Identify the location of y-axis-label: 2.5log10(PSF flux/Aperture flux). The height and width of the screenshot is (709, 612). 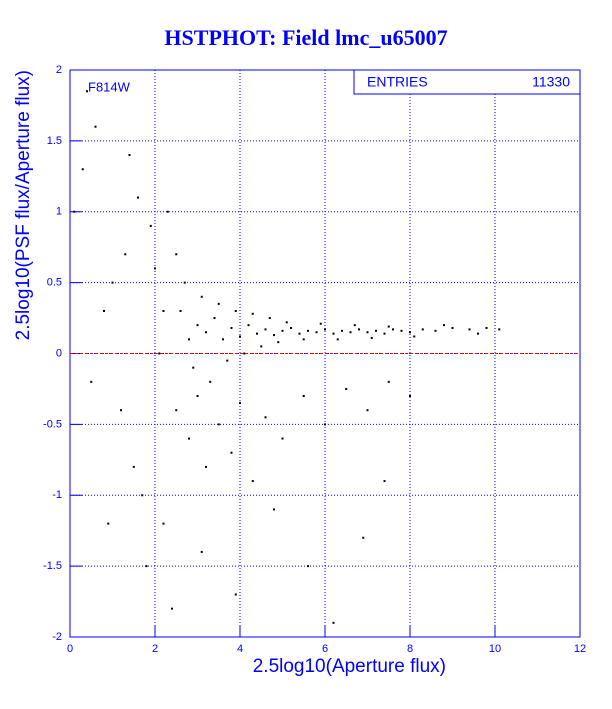
(23, 205).